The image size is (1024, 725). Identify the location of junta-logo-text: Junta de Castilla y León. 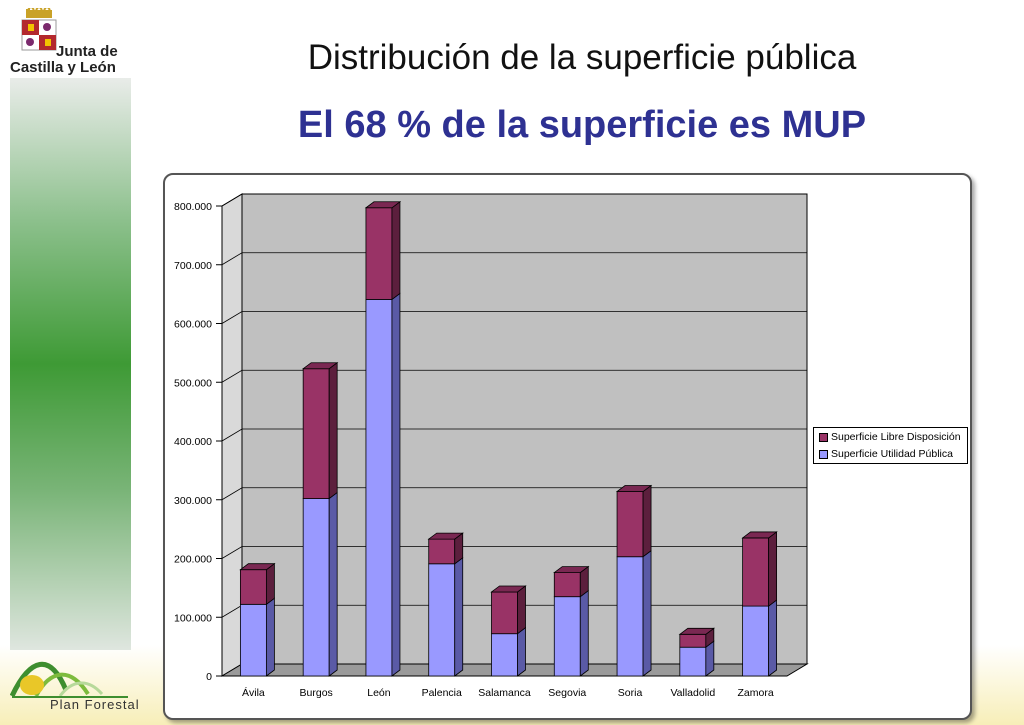
(70, 60).